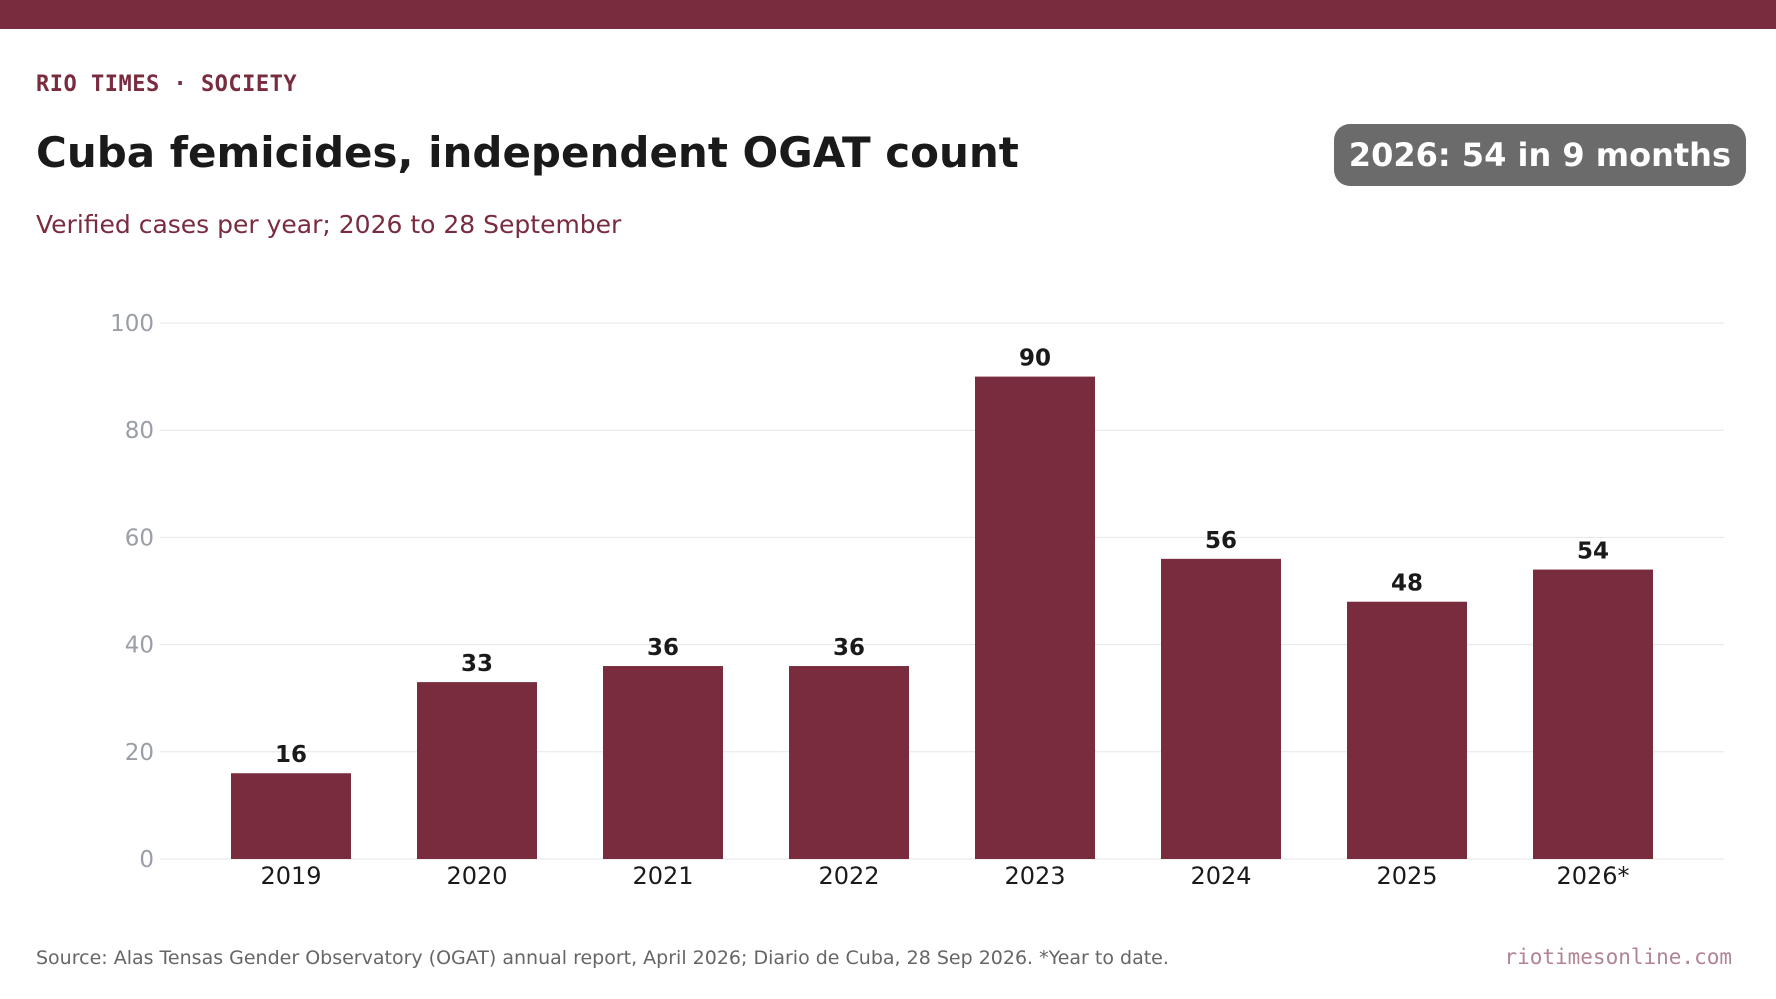 This screenshot has width=1776, height=999. Describe the element at coordinates (662, 876) in the screenshot. I see `x-tick-label: 2021` at that location.